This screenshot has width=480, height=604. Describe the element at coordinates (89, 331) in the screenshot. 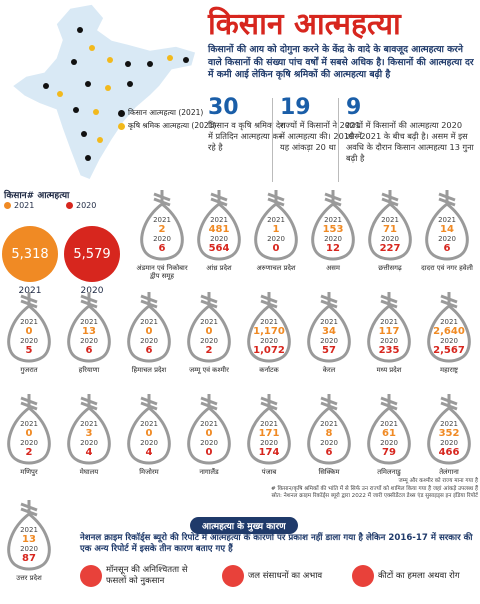

I see `value-2021: 13` at that location.